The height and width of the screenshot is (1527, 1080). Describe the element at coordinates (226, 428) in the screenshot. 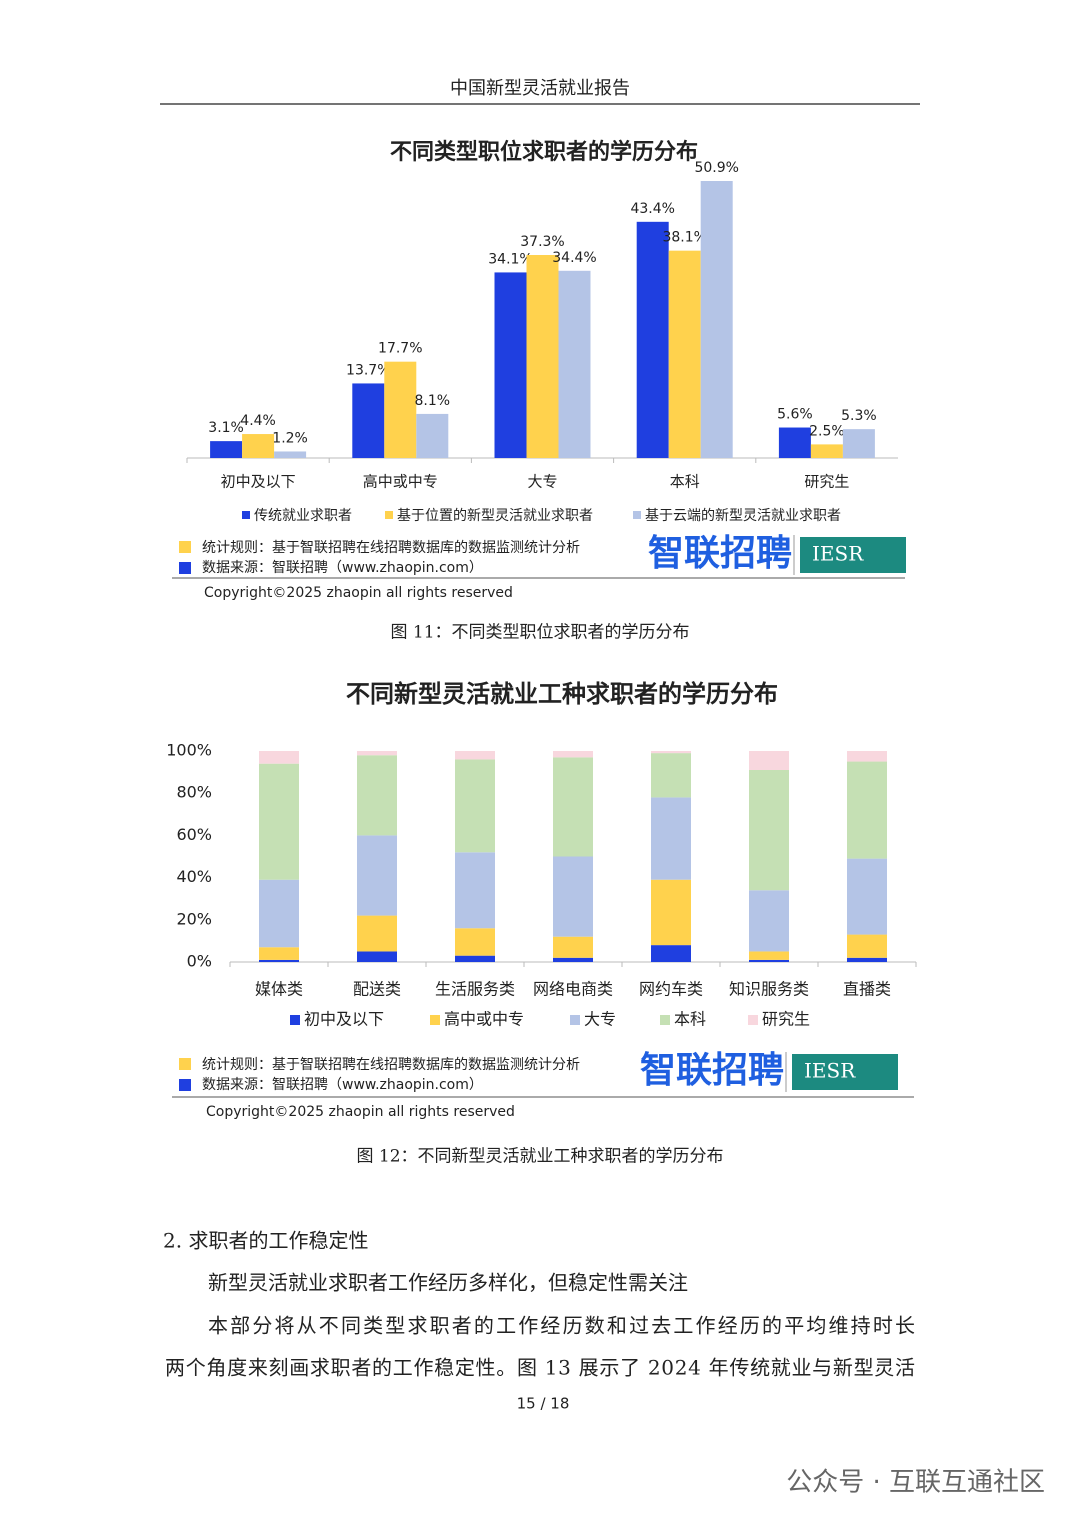

I see `value-label: 3.1%` at that location.